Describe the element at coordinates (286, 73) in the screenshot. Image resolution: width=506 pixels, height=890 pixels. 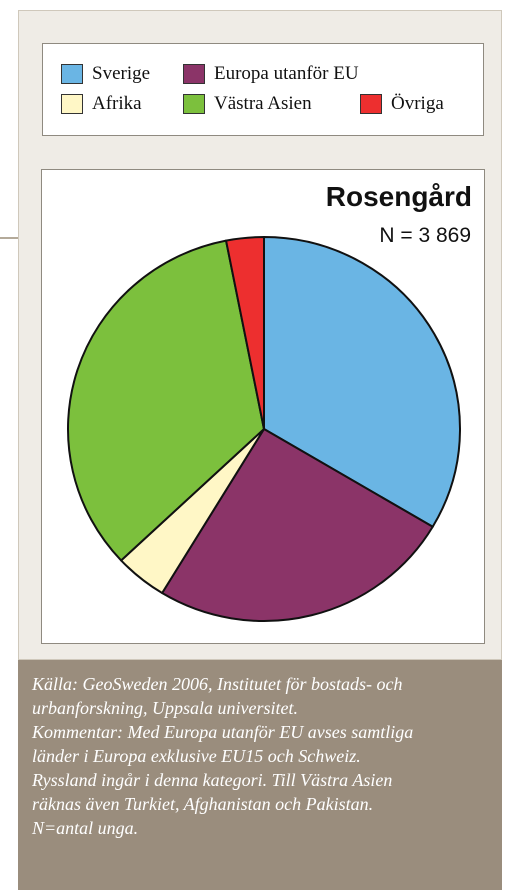
I see `legend-label-europa-utanfor-eu: Europa utanför EU` at that location.